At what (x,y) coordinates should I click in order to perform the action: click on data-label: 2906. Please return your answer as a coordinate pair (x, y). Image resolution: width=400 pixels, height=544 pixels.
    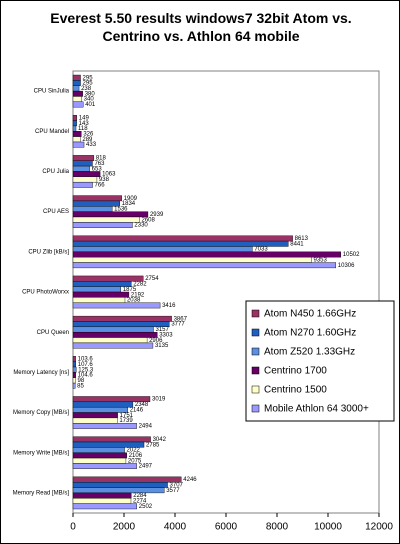
    Looking at the image, I should click on (156, 341).